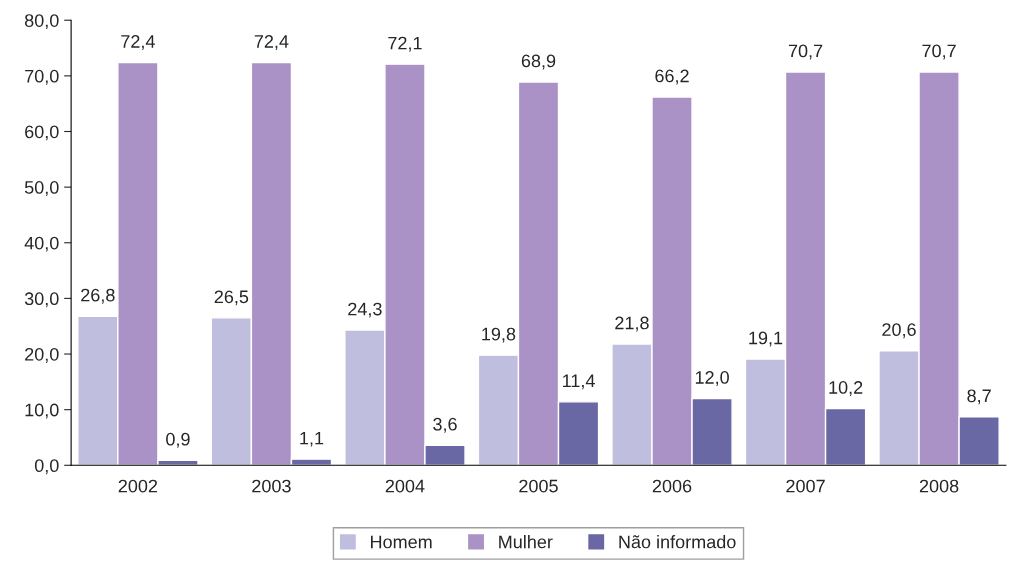  What do you see at coordinates (632, 324) in the screenshot?
I see `data-label: 21,8` at bounding box center [632, 324].